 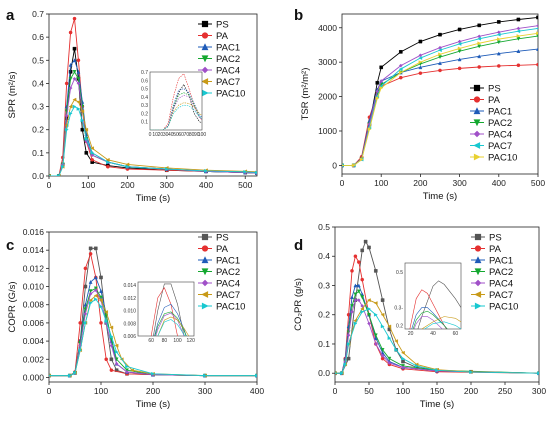 What do you see at coordinates (171, 135) in the screenshot?
I see `inset-x-tick: 40` at bounding box center [171, 135].